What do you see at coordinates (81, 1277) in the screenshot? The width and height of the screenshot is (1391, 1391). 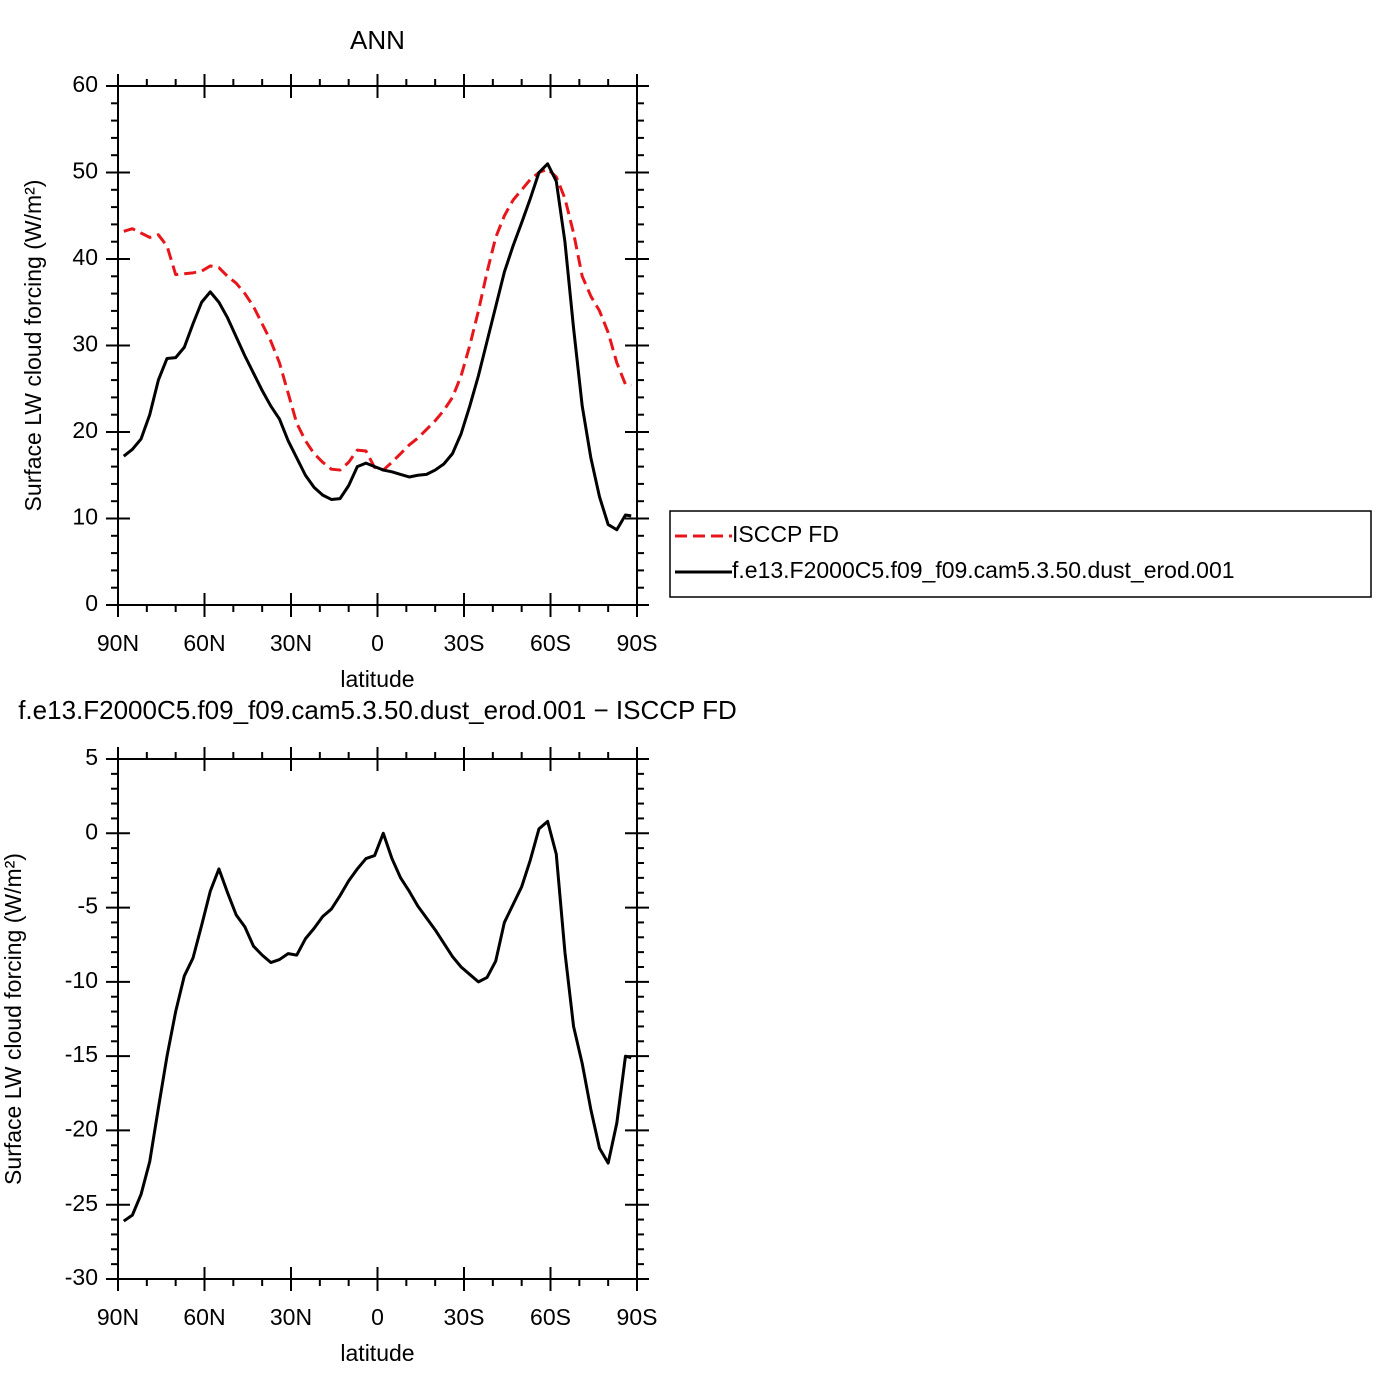 I see `y-tick-label: -30` at bounding box center [81, 1277].